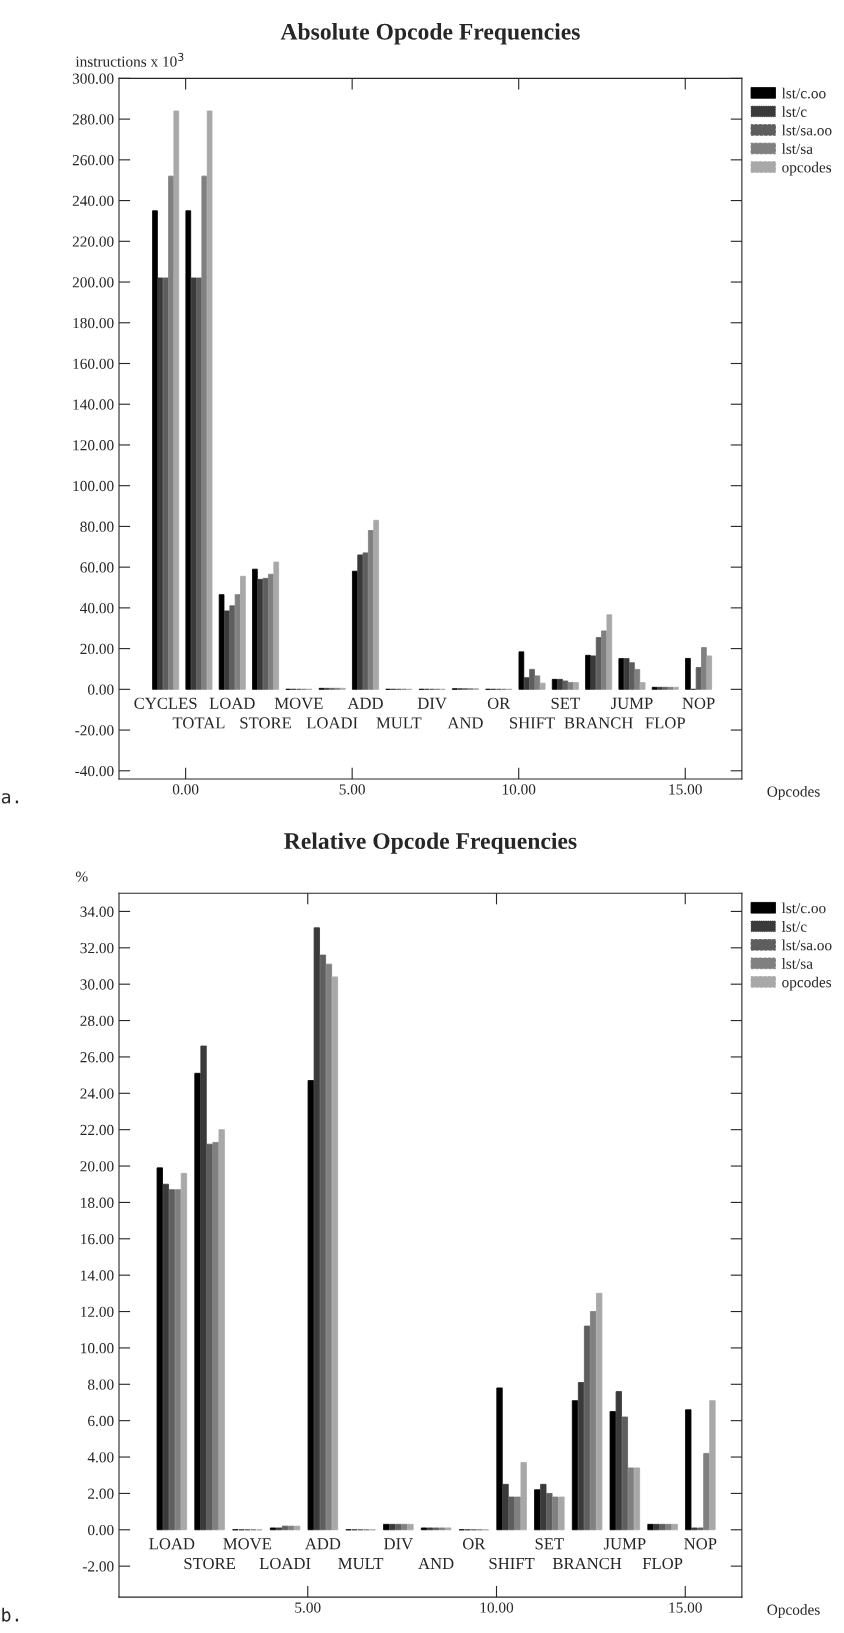 The height and width of the screenshot is (1633, 844). Describe the element at coordinates (361, 1564) in the screenshot. I see `annotation: MULT` at that location.